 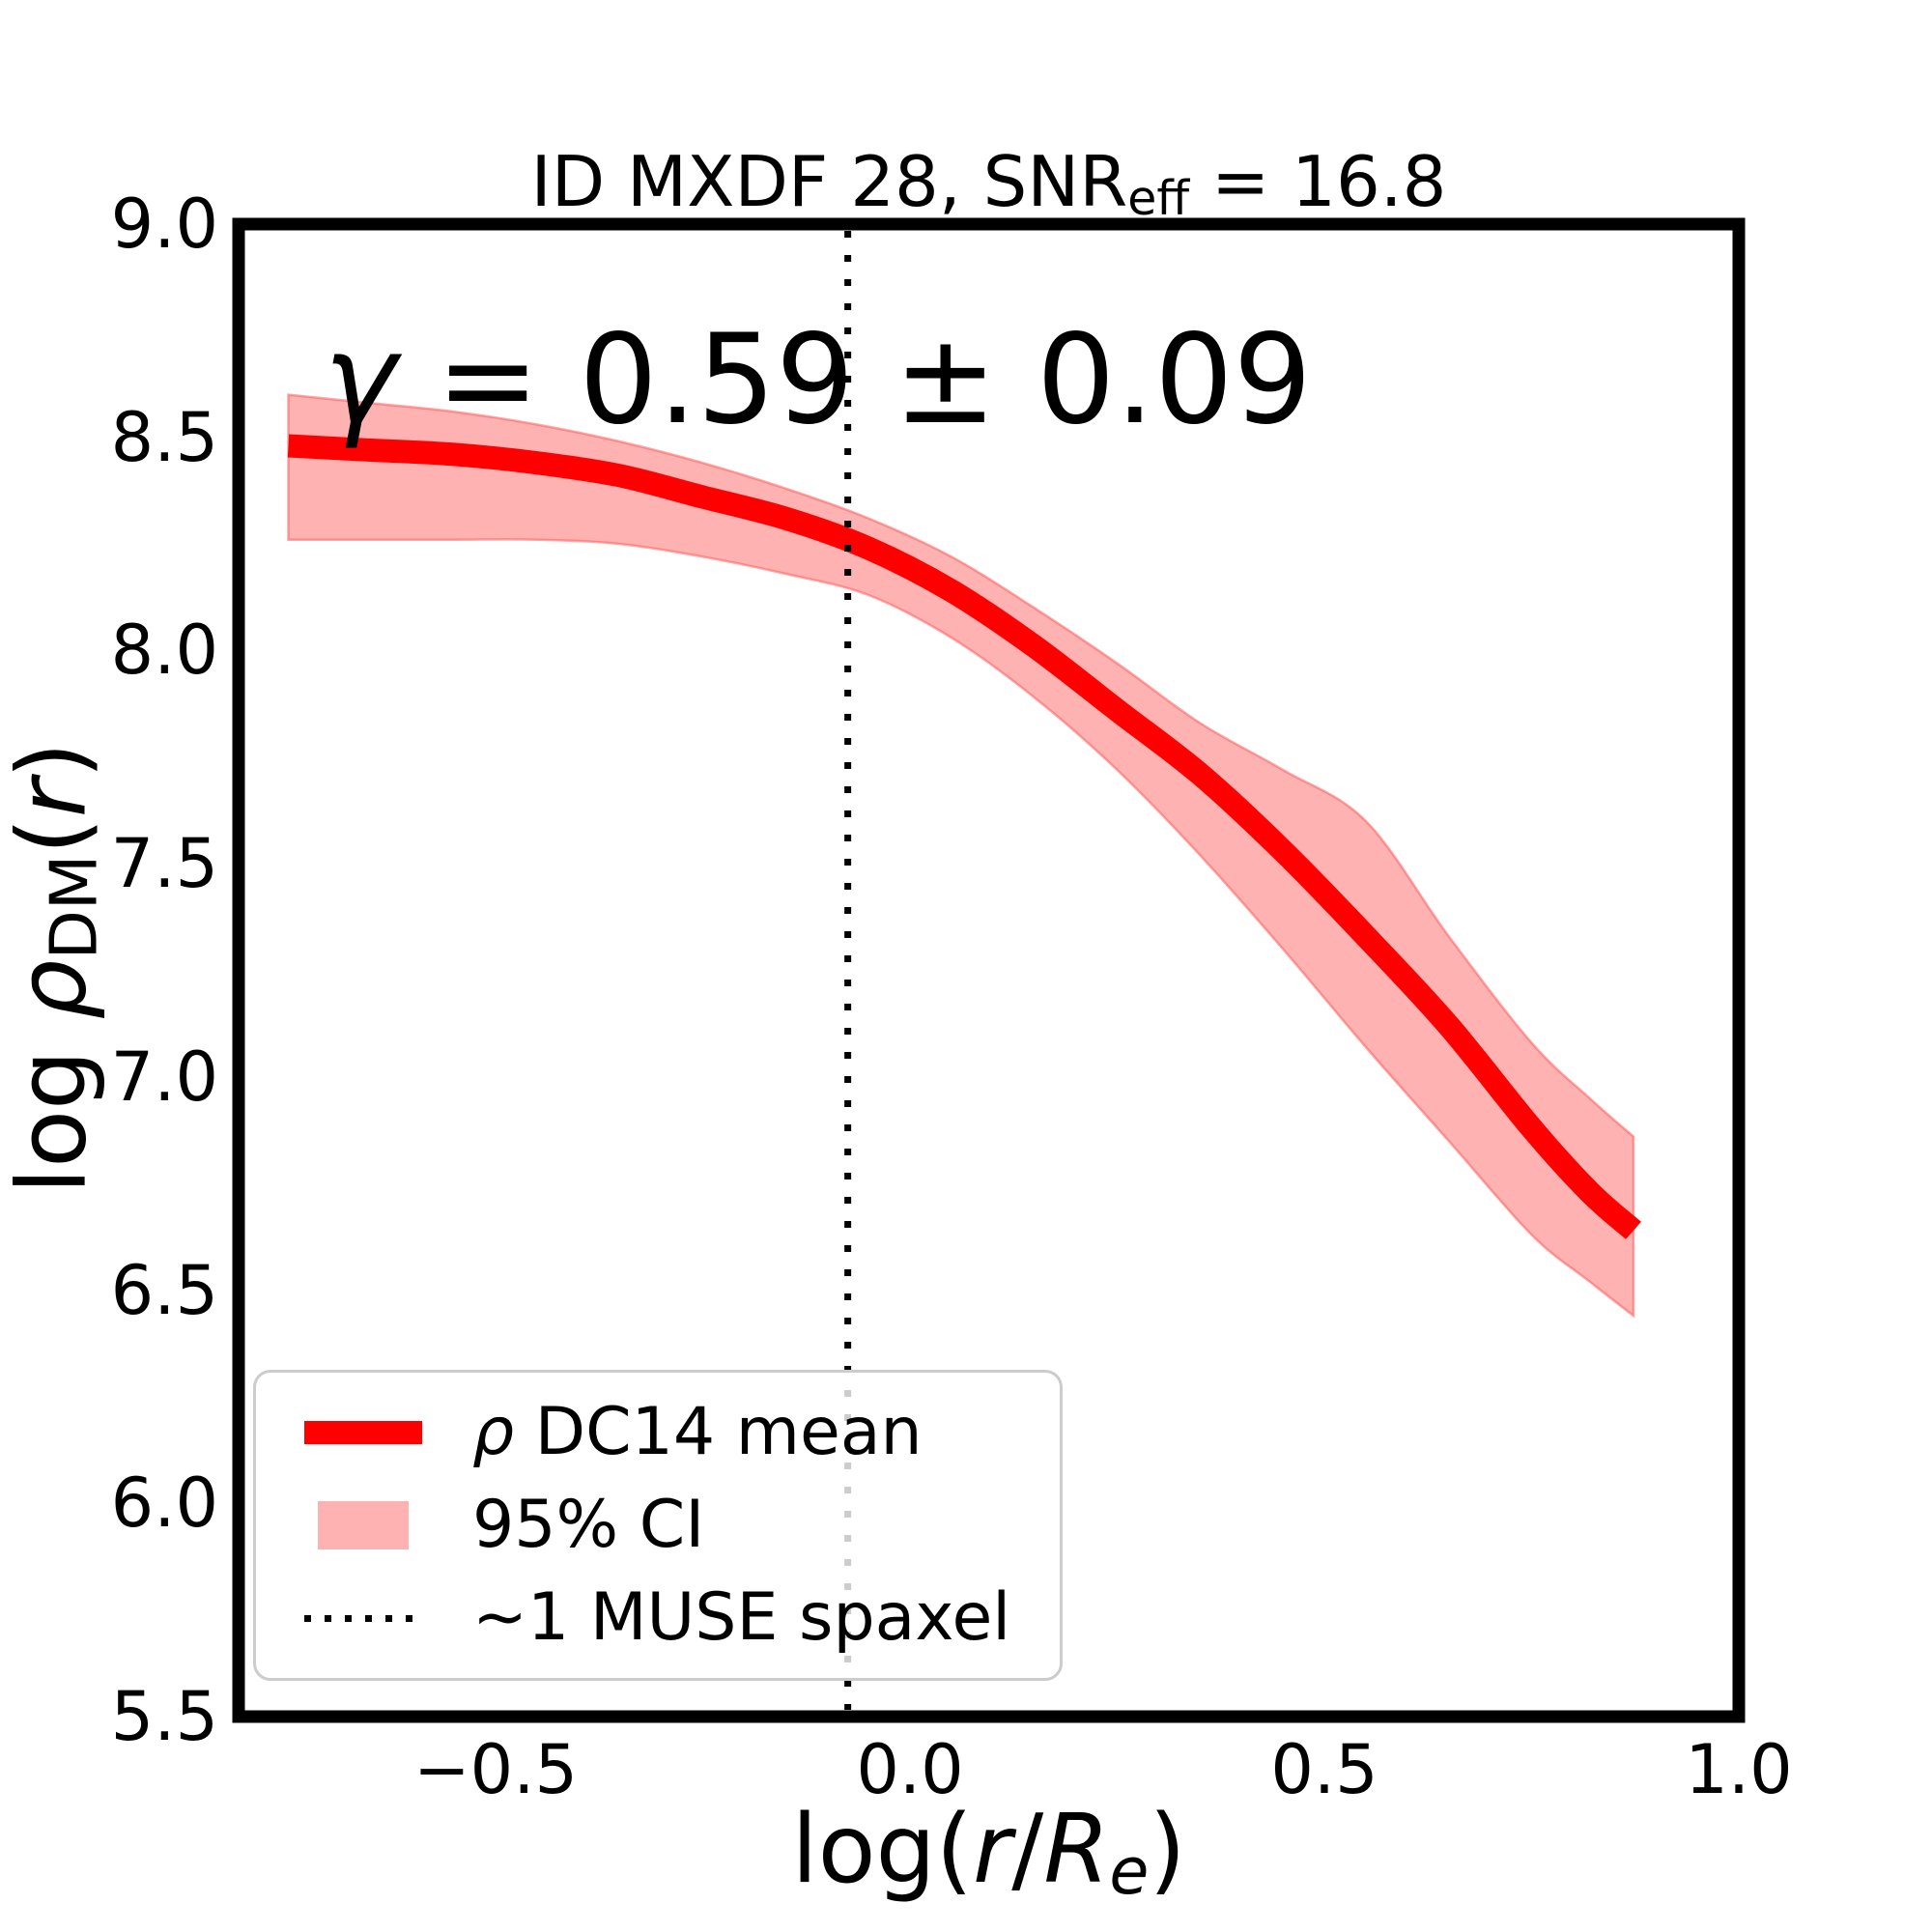 I want to click on ci-band-swatch-icon, so click(x=363, y=1525).